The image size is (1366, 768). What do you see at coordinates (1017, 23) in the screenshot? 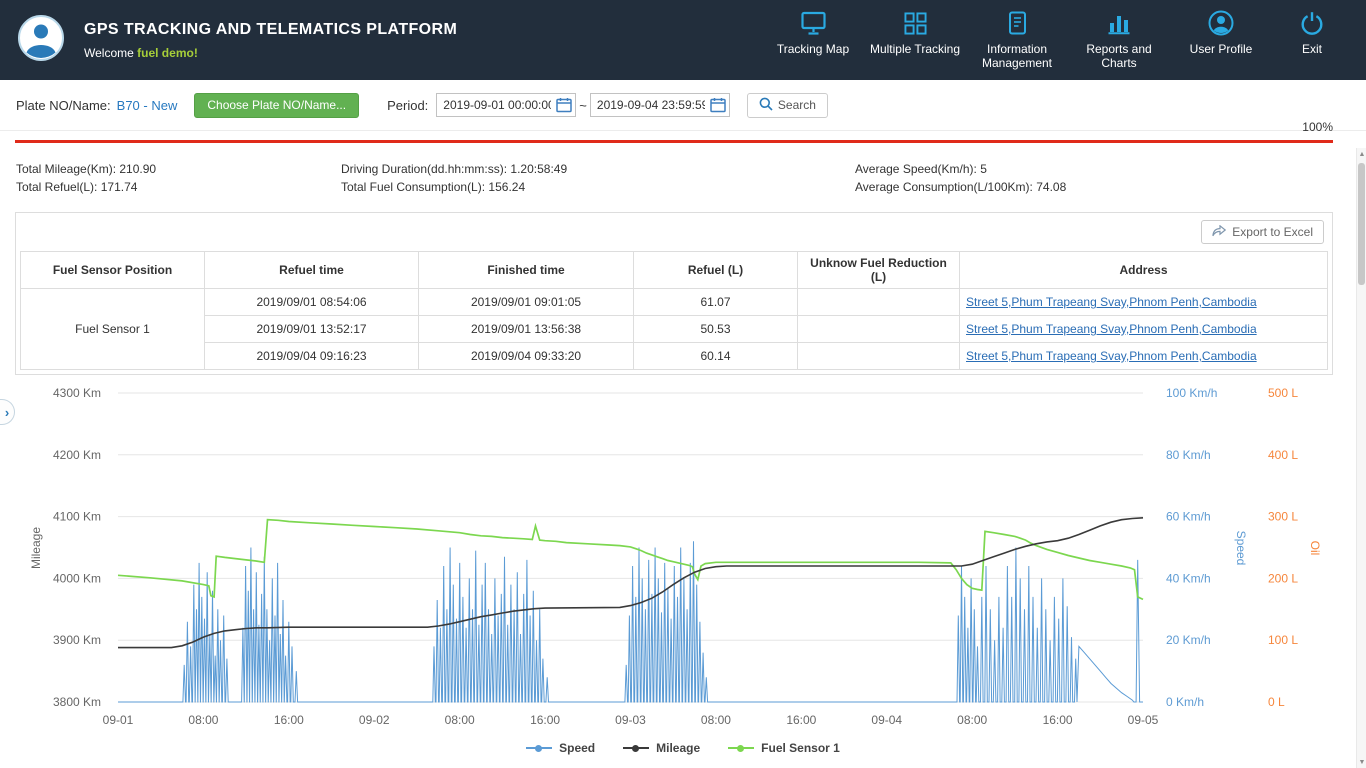
I see `document-icon` at bounding box center [1017, 23].